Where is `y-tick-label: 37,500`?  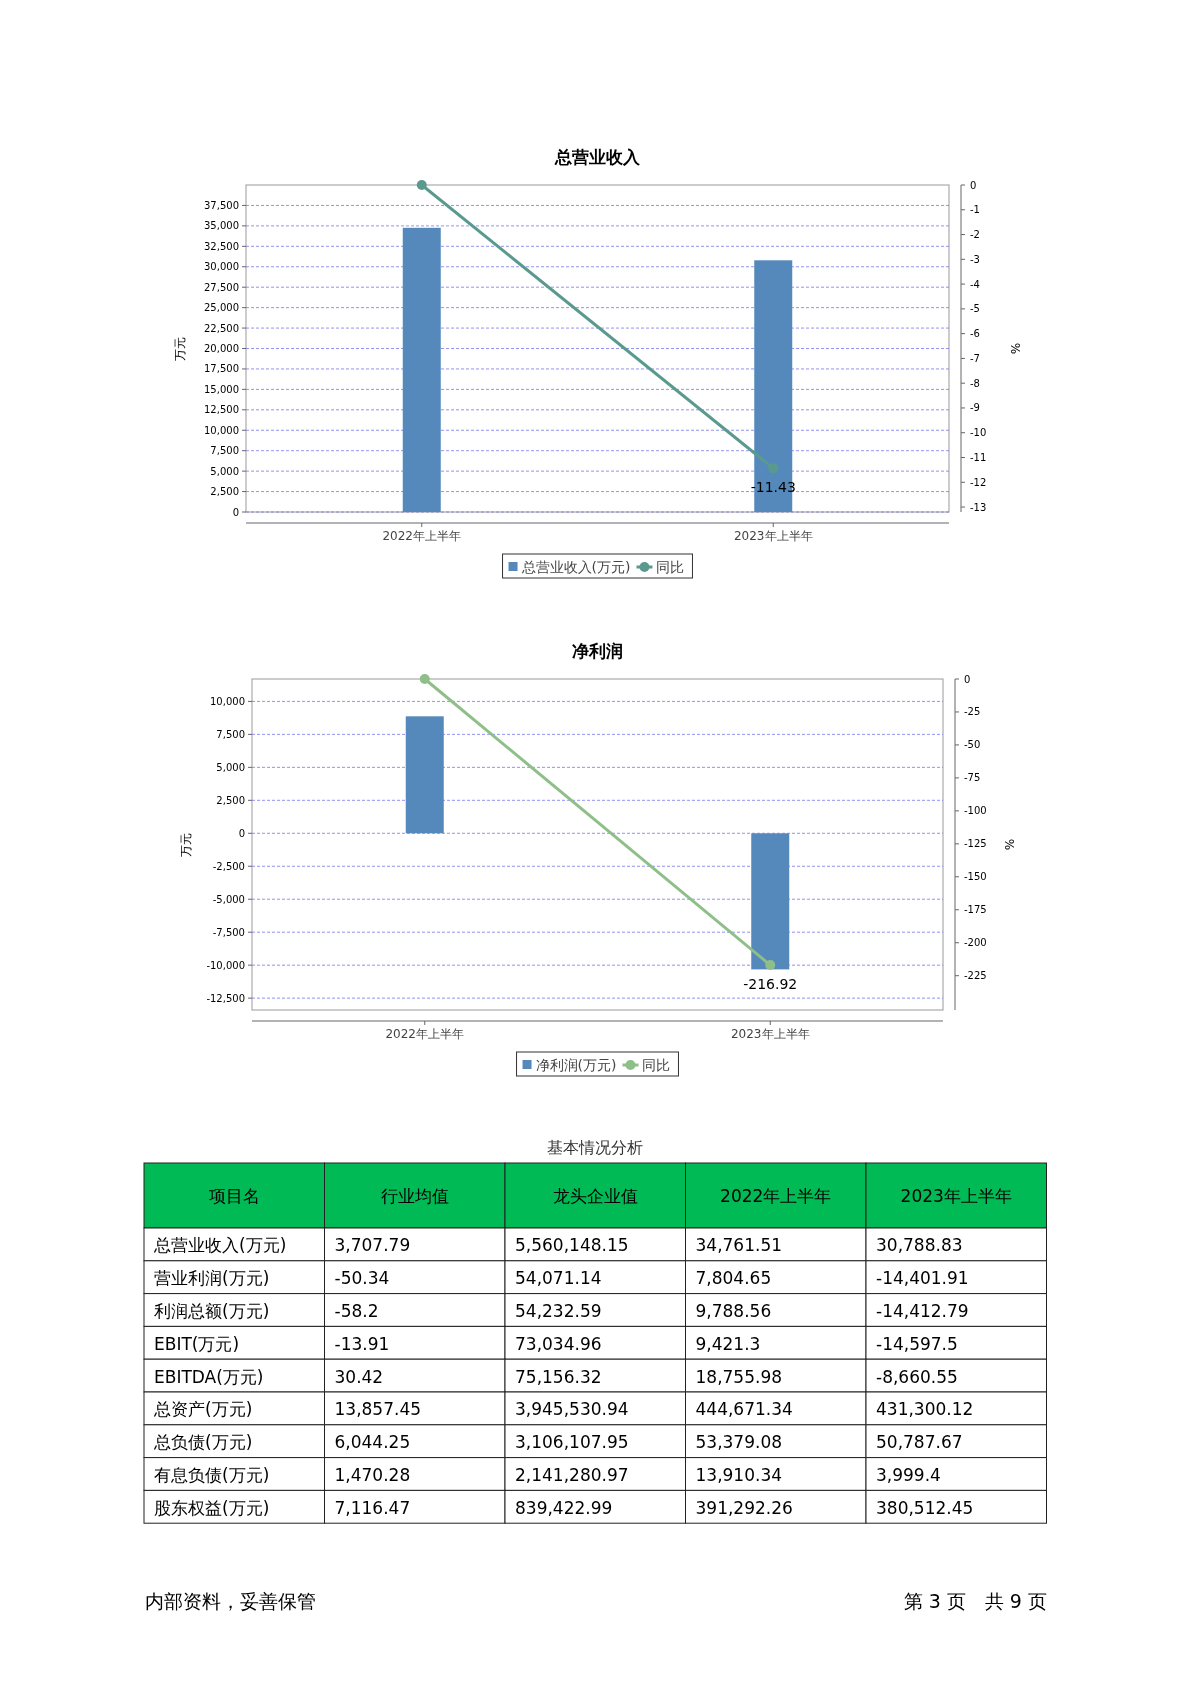
y-tick-label: 37,500 is located at coordinates (221, 205).